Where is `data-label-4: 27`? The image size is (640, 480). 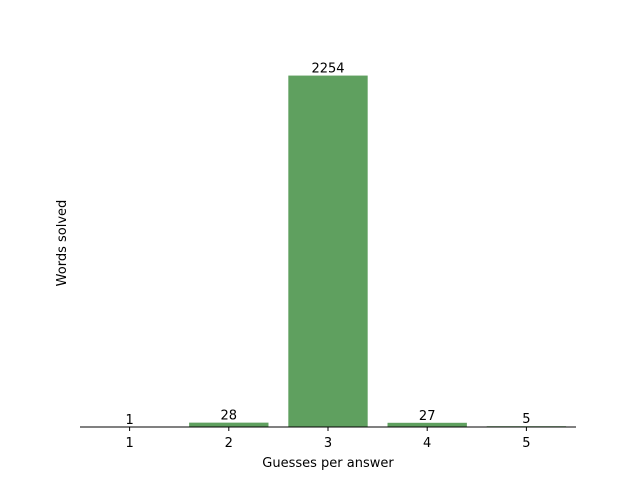
data-label-4: 27 is located at coordinates (427, 416).